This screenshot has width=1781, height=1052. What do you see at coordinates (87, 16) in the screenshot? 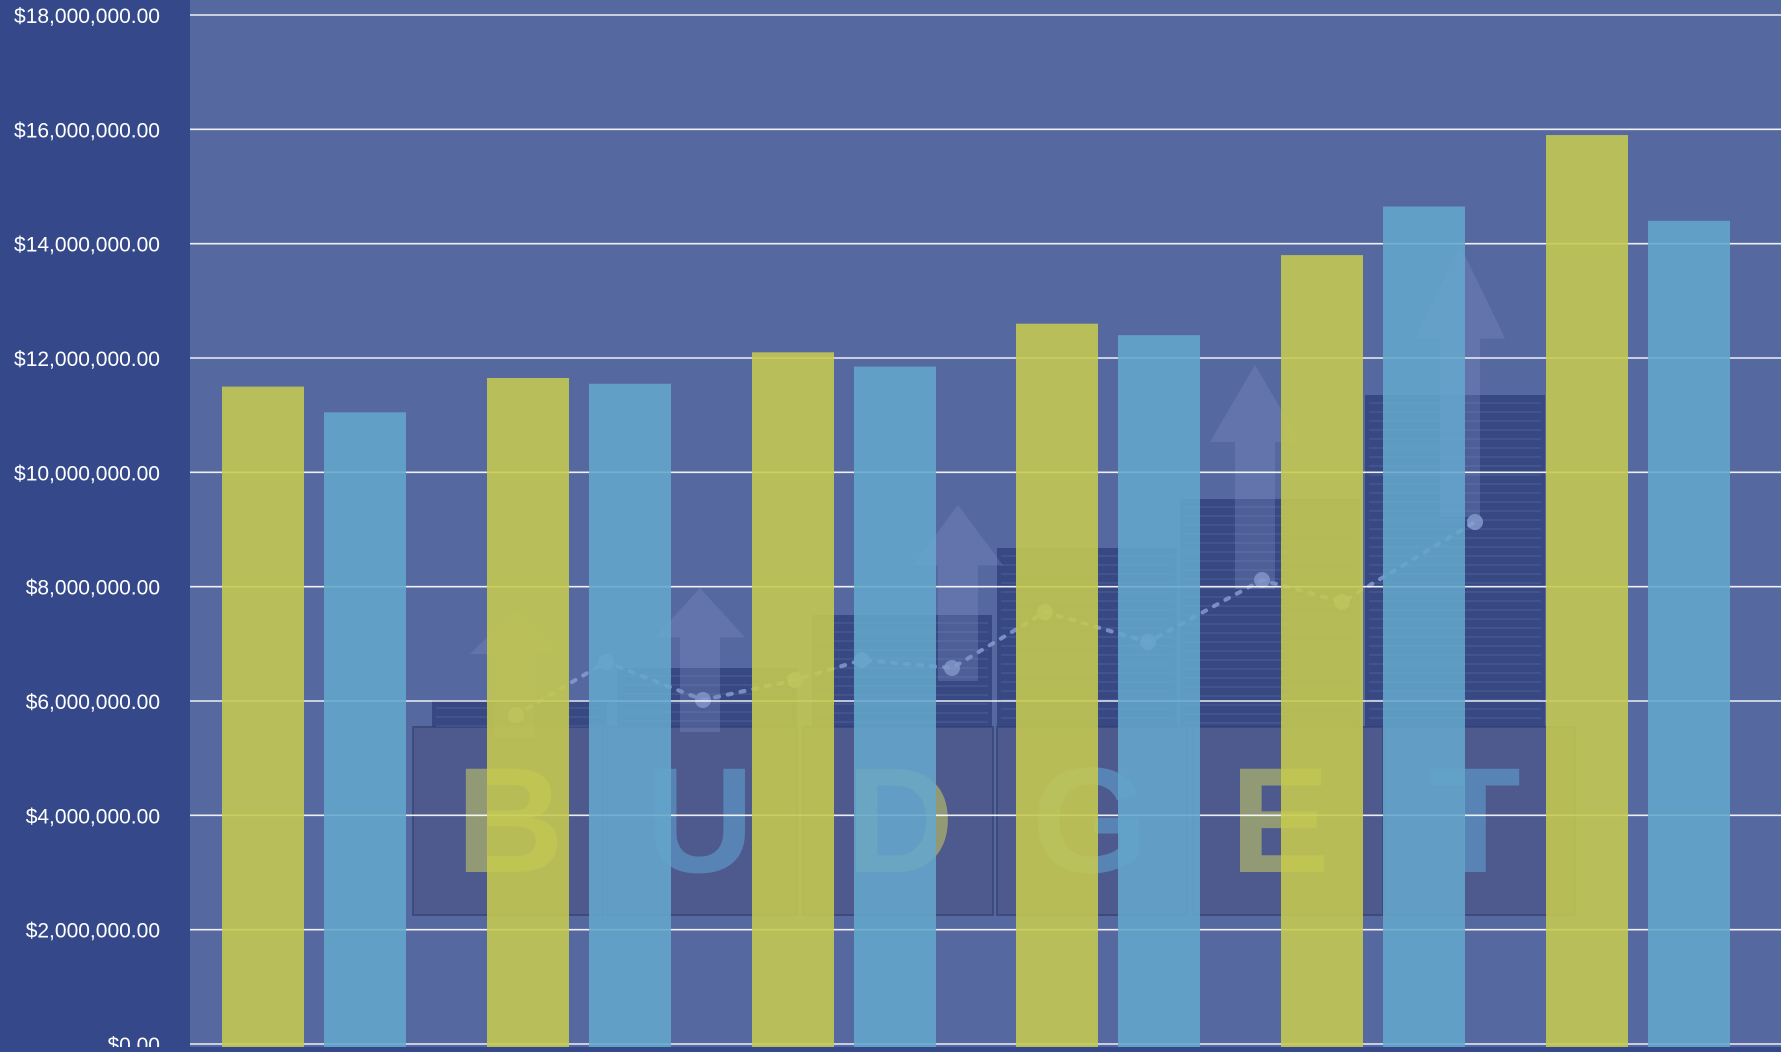
I see `y-tick-label: $18,000,000.00` at bounding box center [87, 16].